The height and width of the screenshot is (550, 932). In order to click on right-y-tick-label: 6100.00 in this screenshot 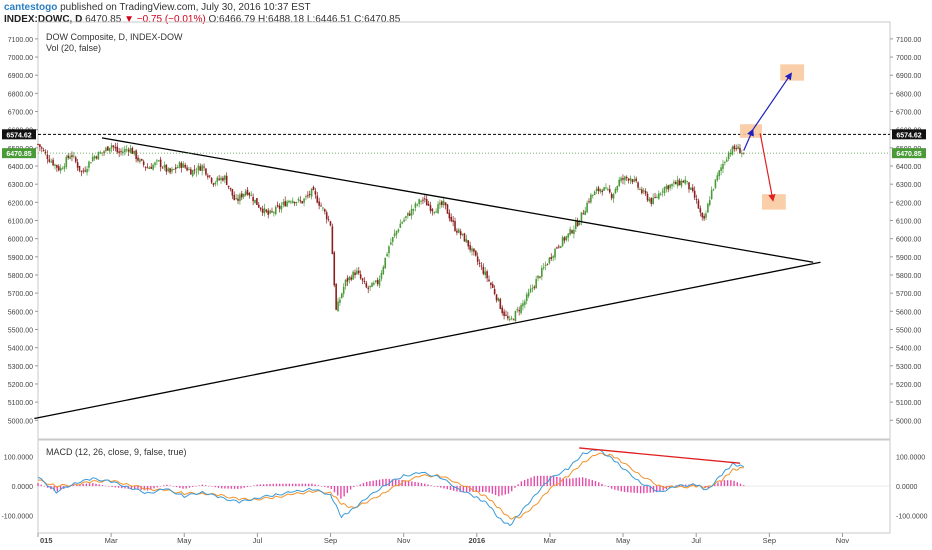, I will do `click(908, 222)`.